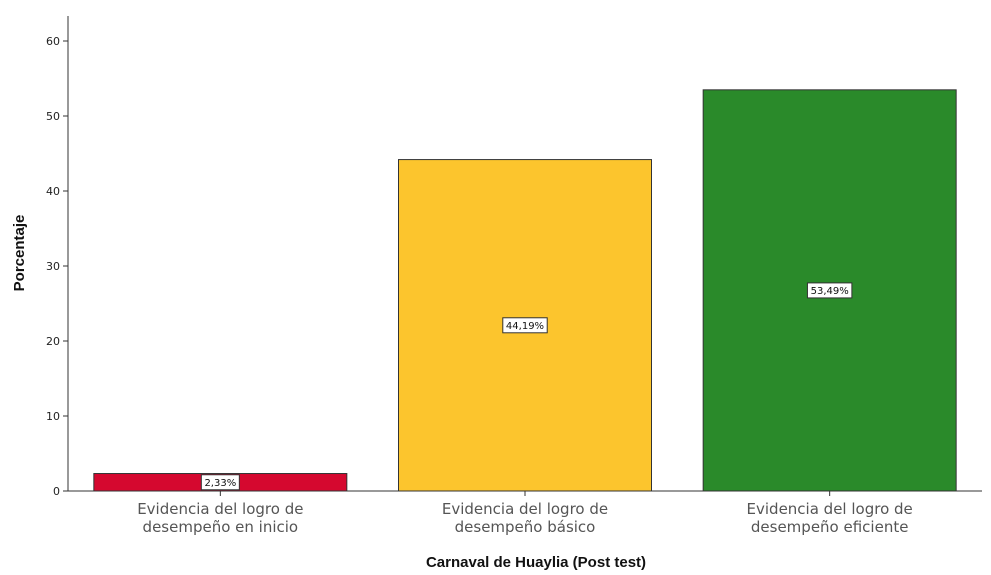 This screenshot has width=991, height=575. What do you see at coordinates (19, 253) in the screenshot?
I see `y-axis-title: Porcentaje` at bounding box center [19, 253].